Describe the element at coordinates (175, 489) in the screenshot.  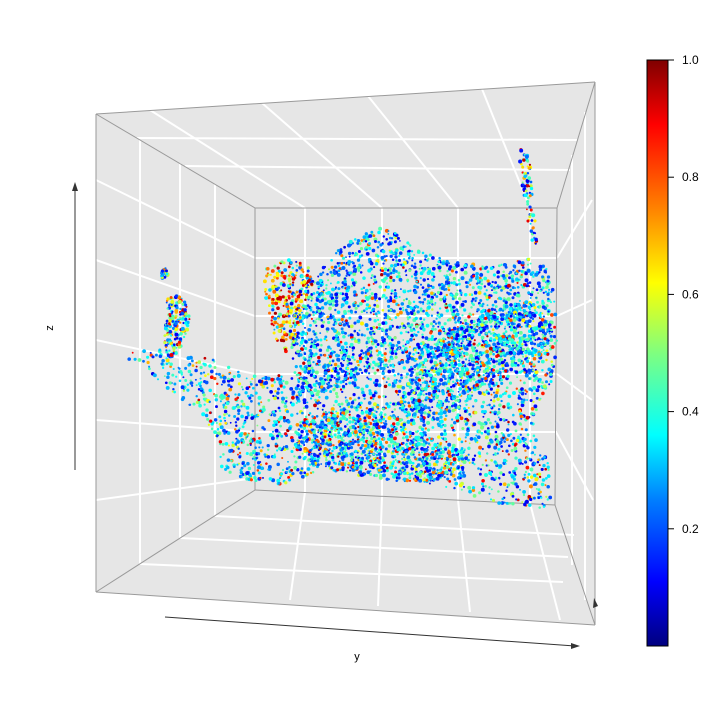
I see `grid-line` at that location.